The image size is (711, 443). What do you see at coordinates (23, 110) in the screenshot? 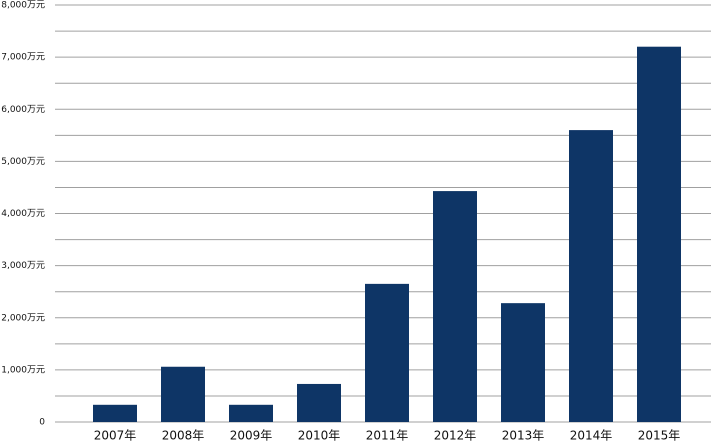
I see `y-tick-label: 6,000万元` at bounding box center [23, 110].